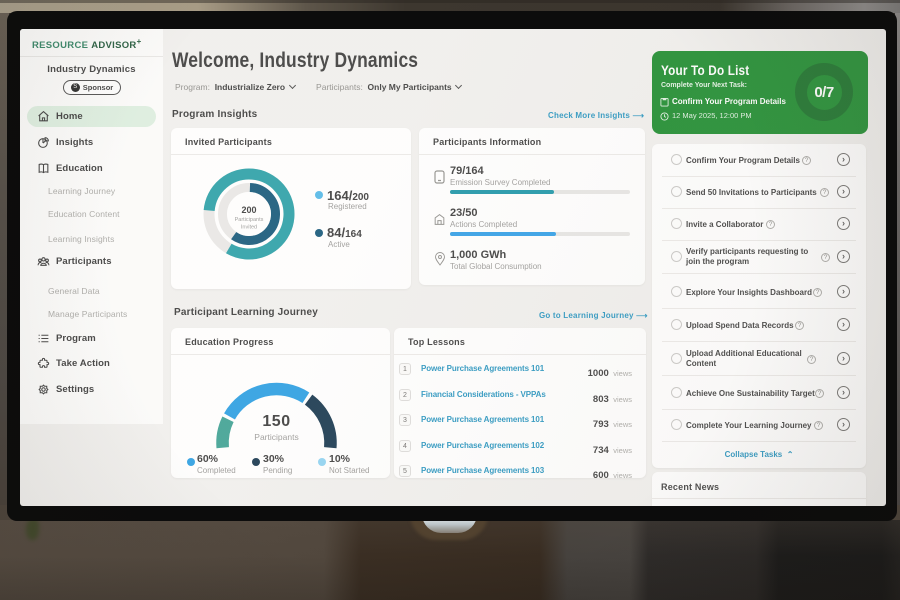 This screenshot has height=600, width=900. Describe the element at coordinates (248, 210) in the screenshot. I see `svg-text: 200` at that location.